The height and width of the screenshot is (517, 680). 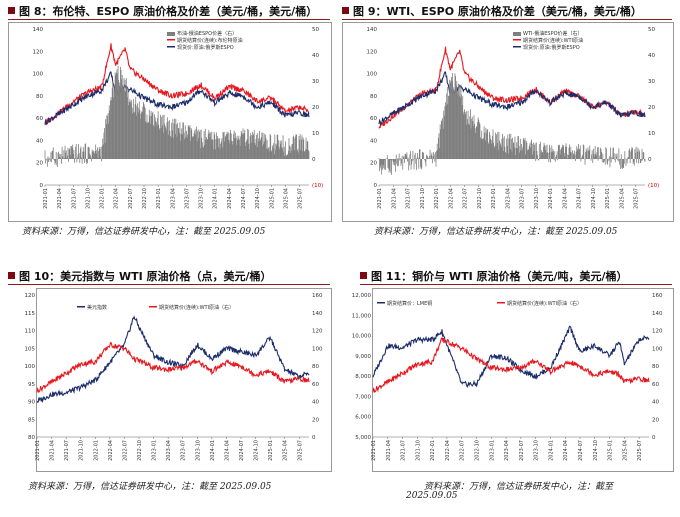 I want to click on y-right-tick-label: 140, so click(x=317, y=314).